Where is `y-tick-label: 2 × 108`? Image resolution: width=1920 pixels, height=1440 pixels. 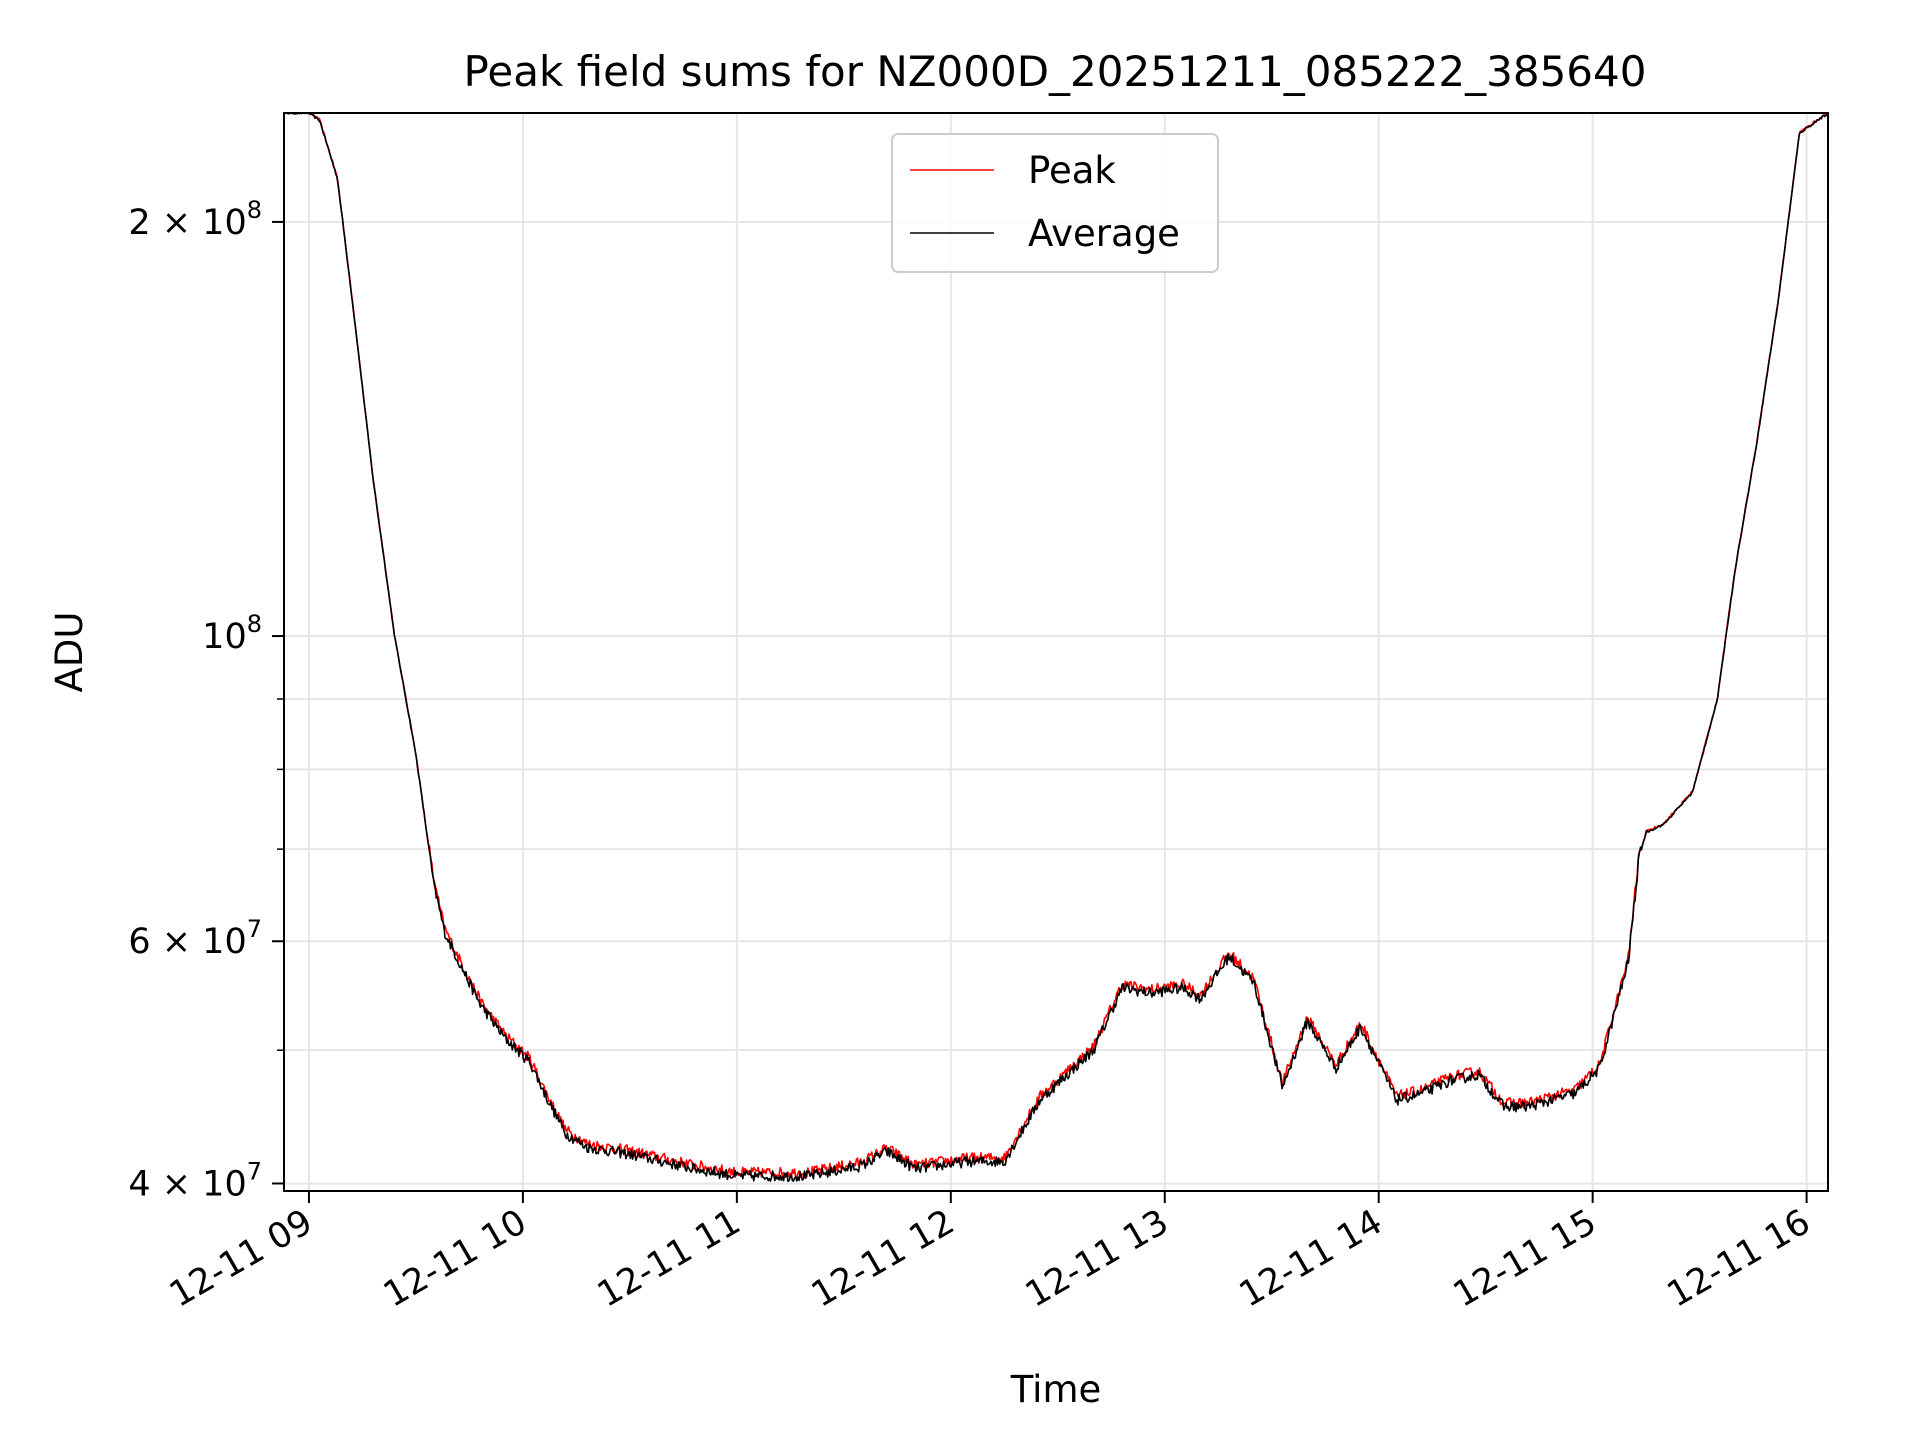
y-tick-label: 2 × 108 is located at coordinates (195, 219).